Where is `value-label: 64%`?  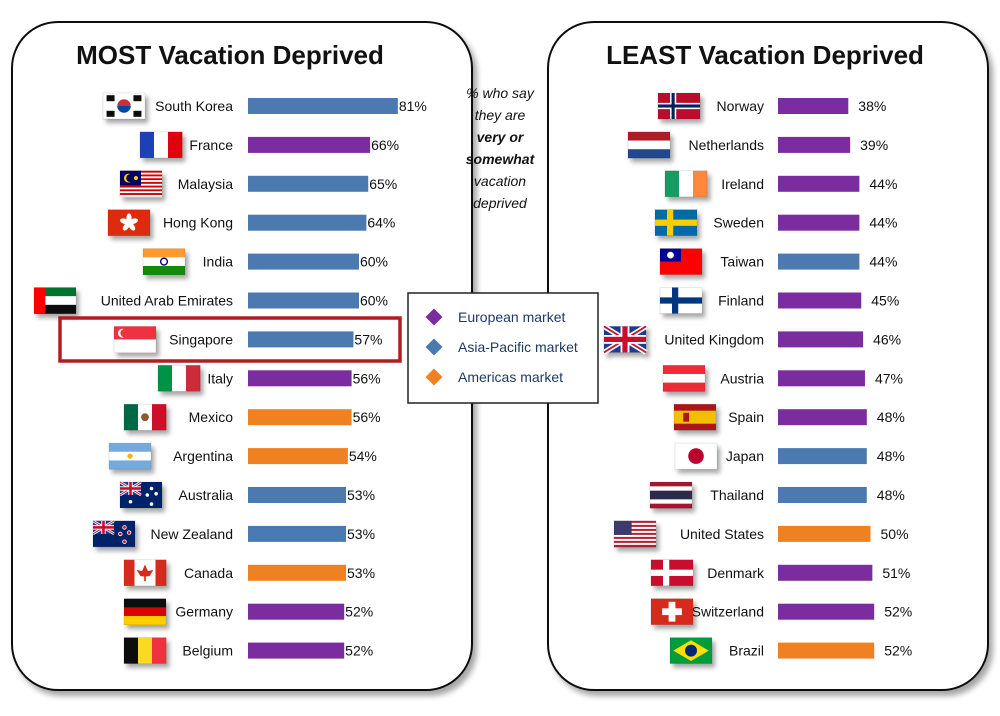 value-label: 64% is located at coordinates (381, 223).